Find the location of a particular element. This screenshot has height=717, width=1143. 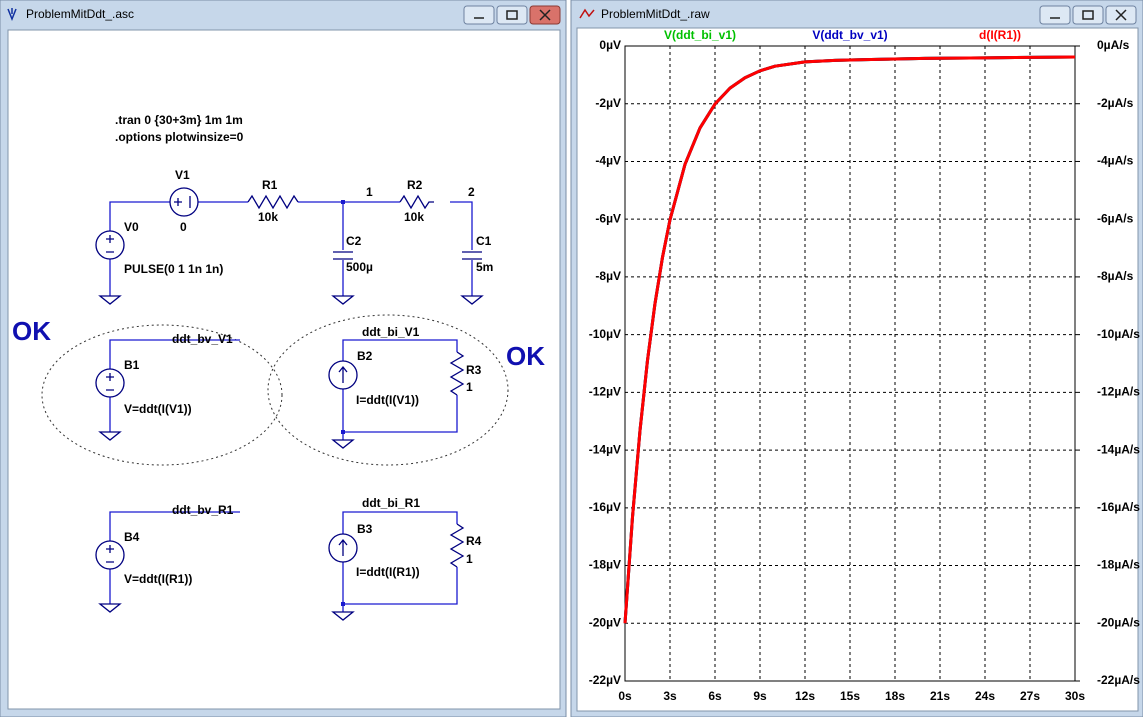

x-tick-label: 27s is located at coordinates (1030, 696).